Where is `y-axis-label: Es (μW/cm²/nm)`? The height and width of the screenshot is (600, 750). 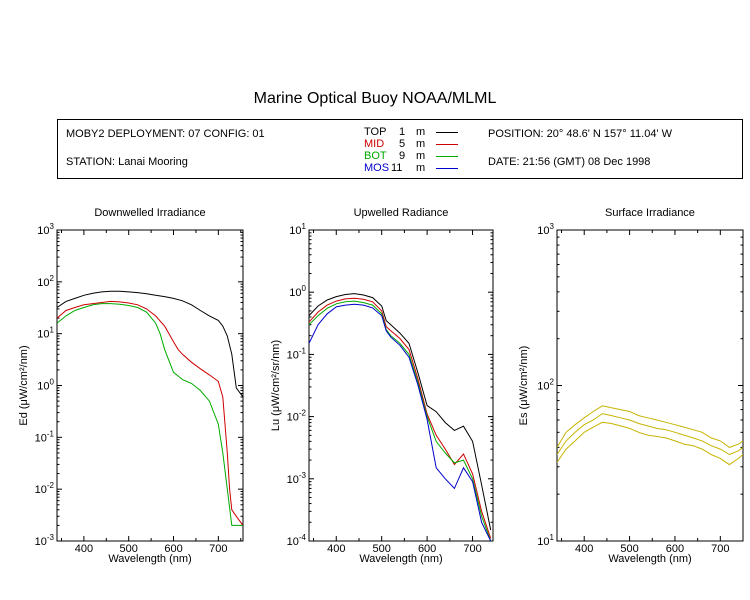
y-axis-label: Es (μW/cm²/nm) is located at coordinates (524, 386).